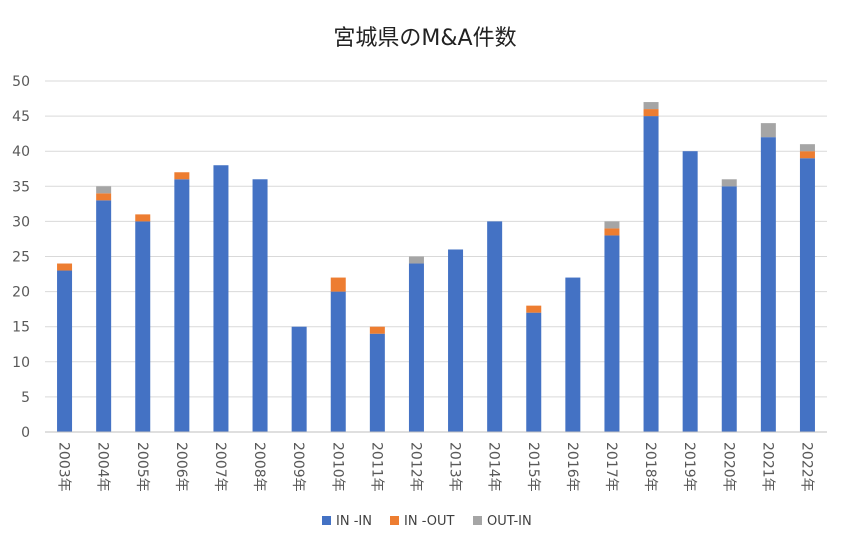  What do you see at coordinates (25, 433) in the screenshot?
I see `y-tick-label: 0` at bounding box center [25, 433].